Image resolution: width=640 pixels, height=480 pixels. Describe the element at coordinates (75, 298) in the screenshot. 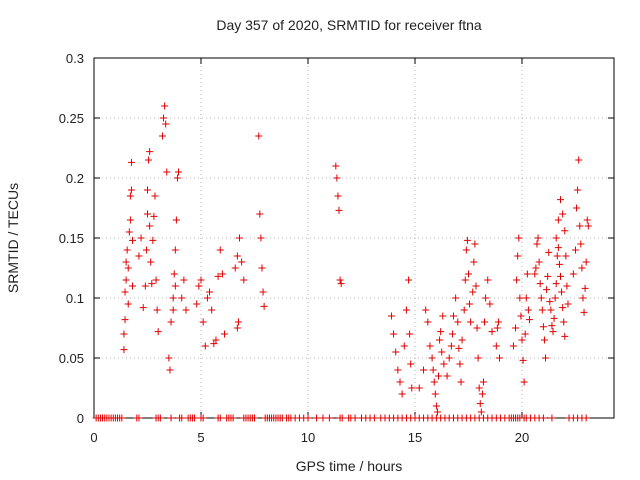

I see `y-tick-label: 0.1` at that location.